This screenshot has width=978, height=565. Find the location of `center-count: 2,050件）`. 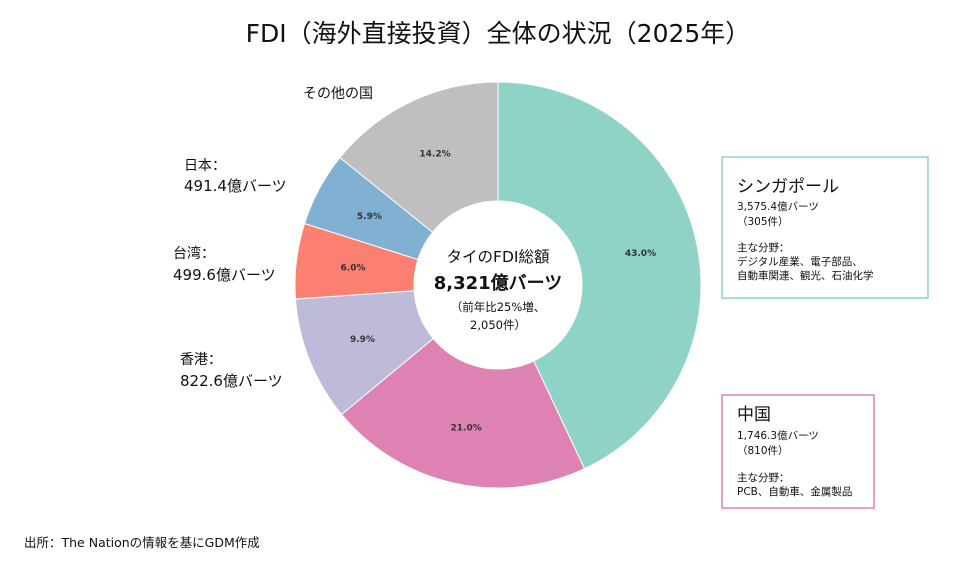

center-count: 2,050件） is located at coordinates (498, 325).